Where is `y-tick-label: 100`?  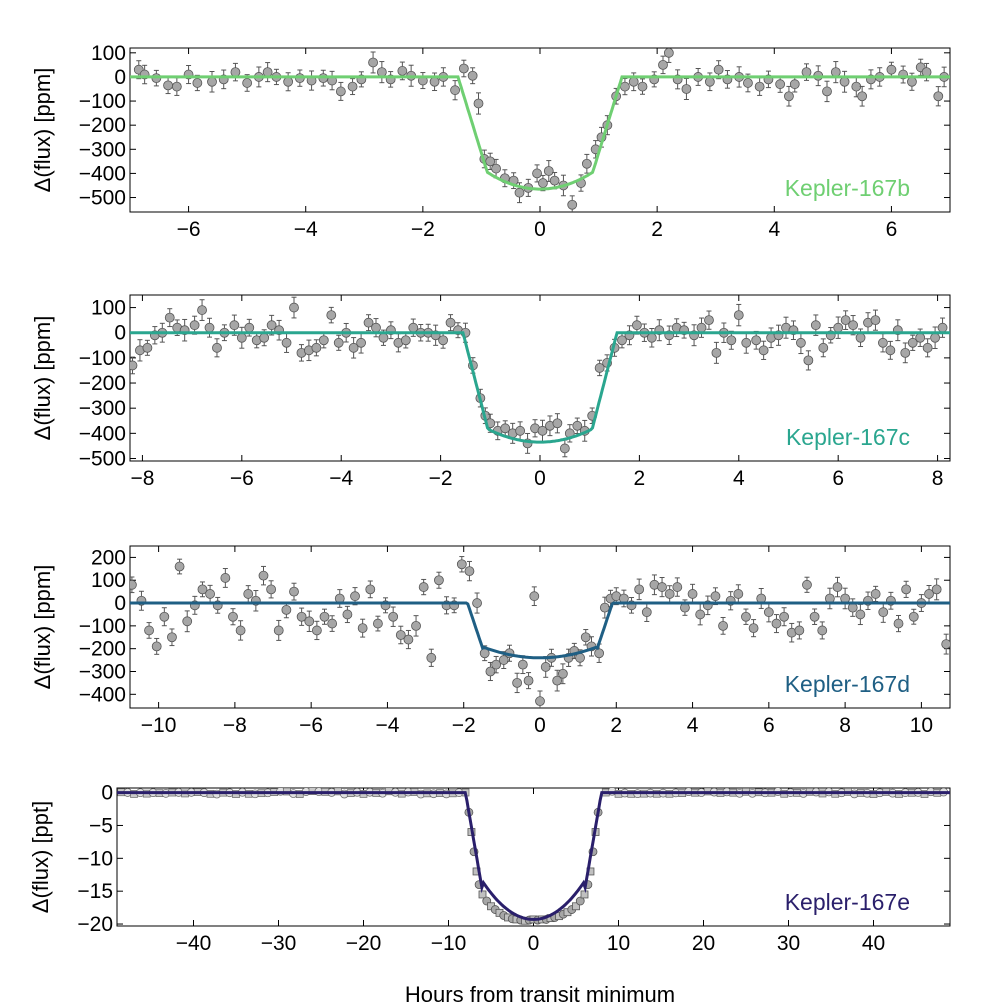 y-tick-label: 100 is located at coordinates (108, 53).